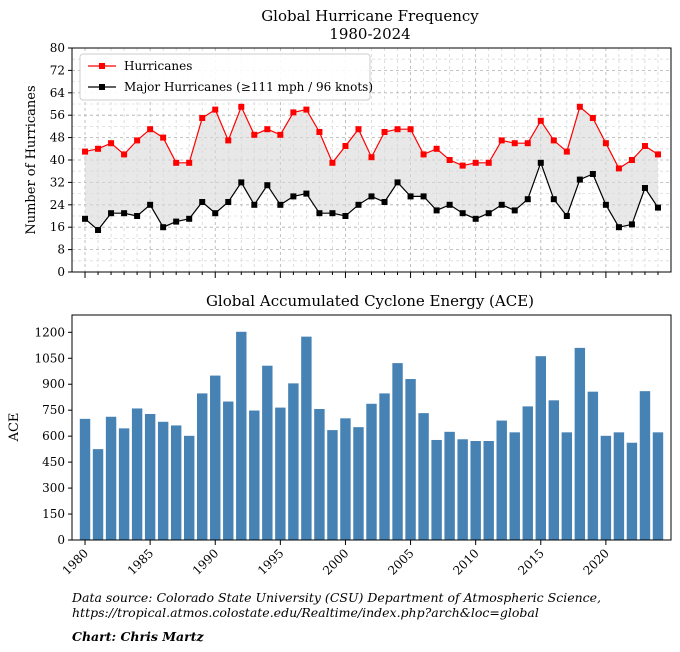 The image size is (680, 652). Describe the element at coordinates (53, 488) in the screenshot. I see `y-tick-label: 300` at that location.